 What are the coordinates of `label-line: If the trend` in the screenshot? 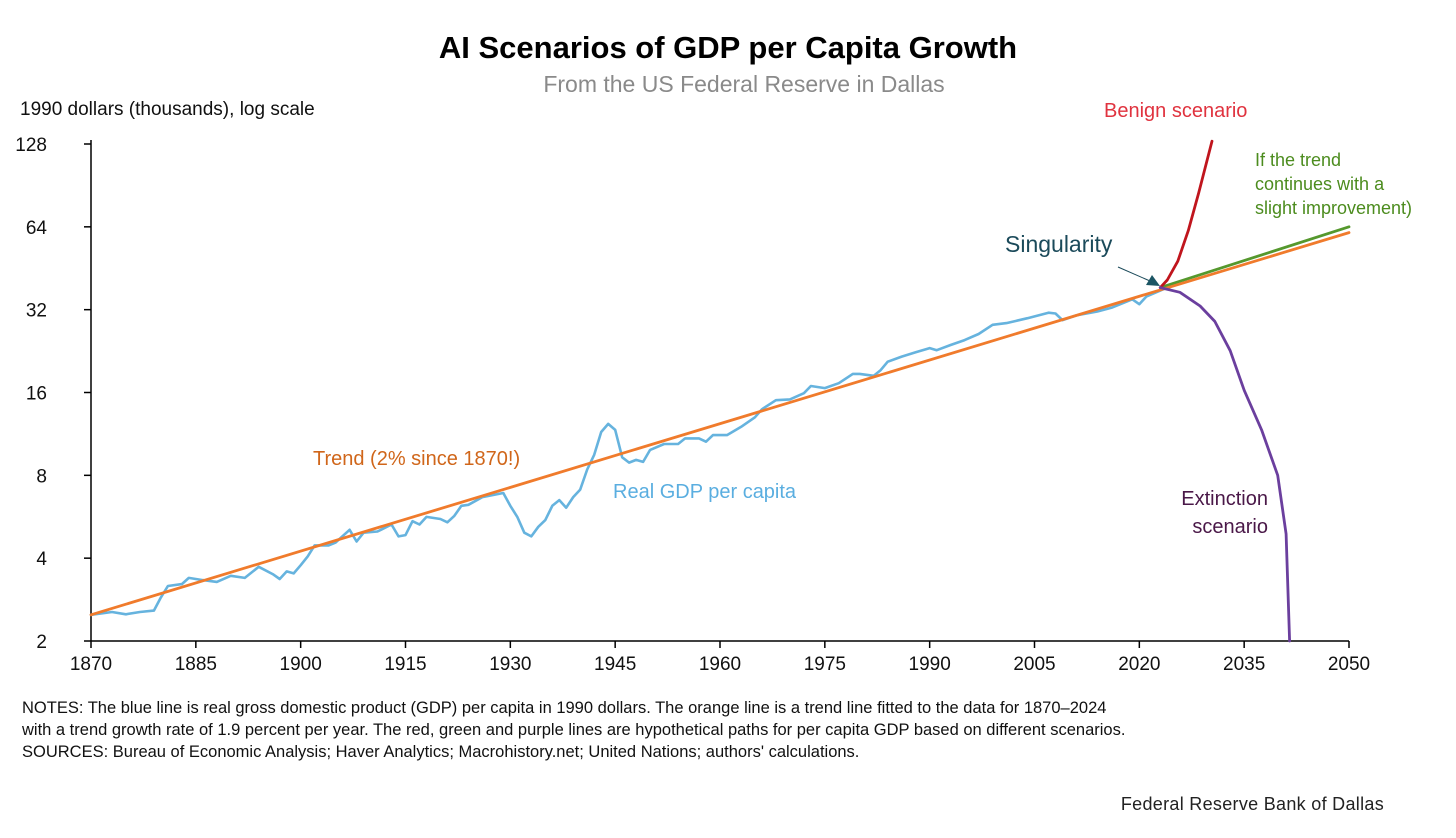 It's located at (1298, 160).